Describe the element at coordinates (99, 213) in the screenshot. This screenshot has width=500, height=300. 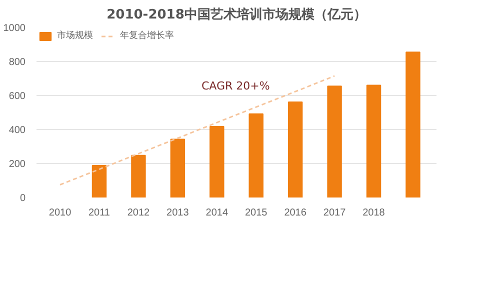
I see `x-tick-label: 2011` at that location.